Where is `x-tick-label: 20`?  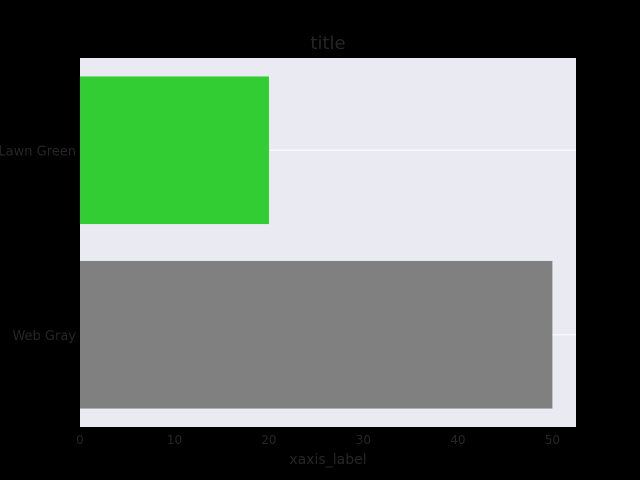 x-tick-label: 20 is located at coordinates (268, 440).